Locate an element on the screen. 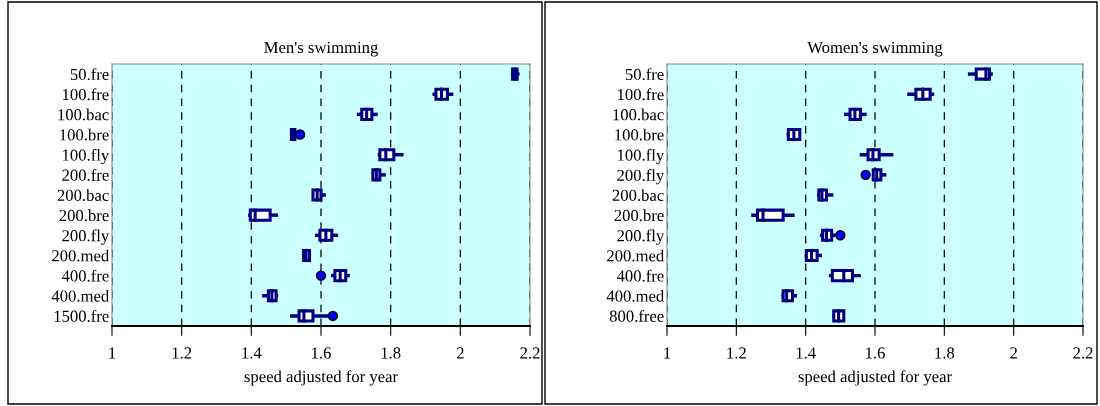  chart-title: Men's swimming is located at coordinates (321, 49).